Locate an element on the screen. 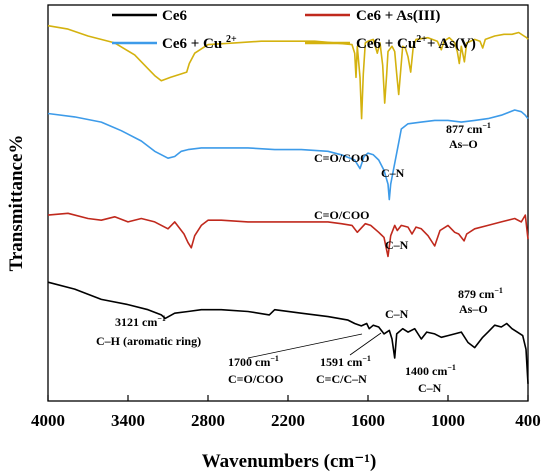 The height and width of the screenshot is (476, 550). anno-blue-co: C=O/COO is located at coordinates (342, 215).